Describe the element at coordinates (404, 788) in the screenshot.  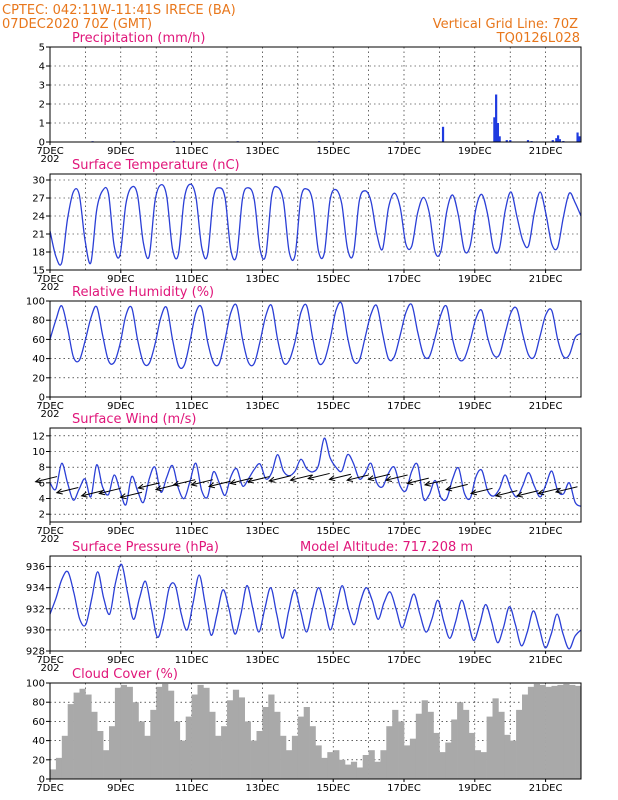
I see `cloud-xtick-label: 17DEC` at that location.